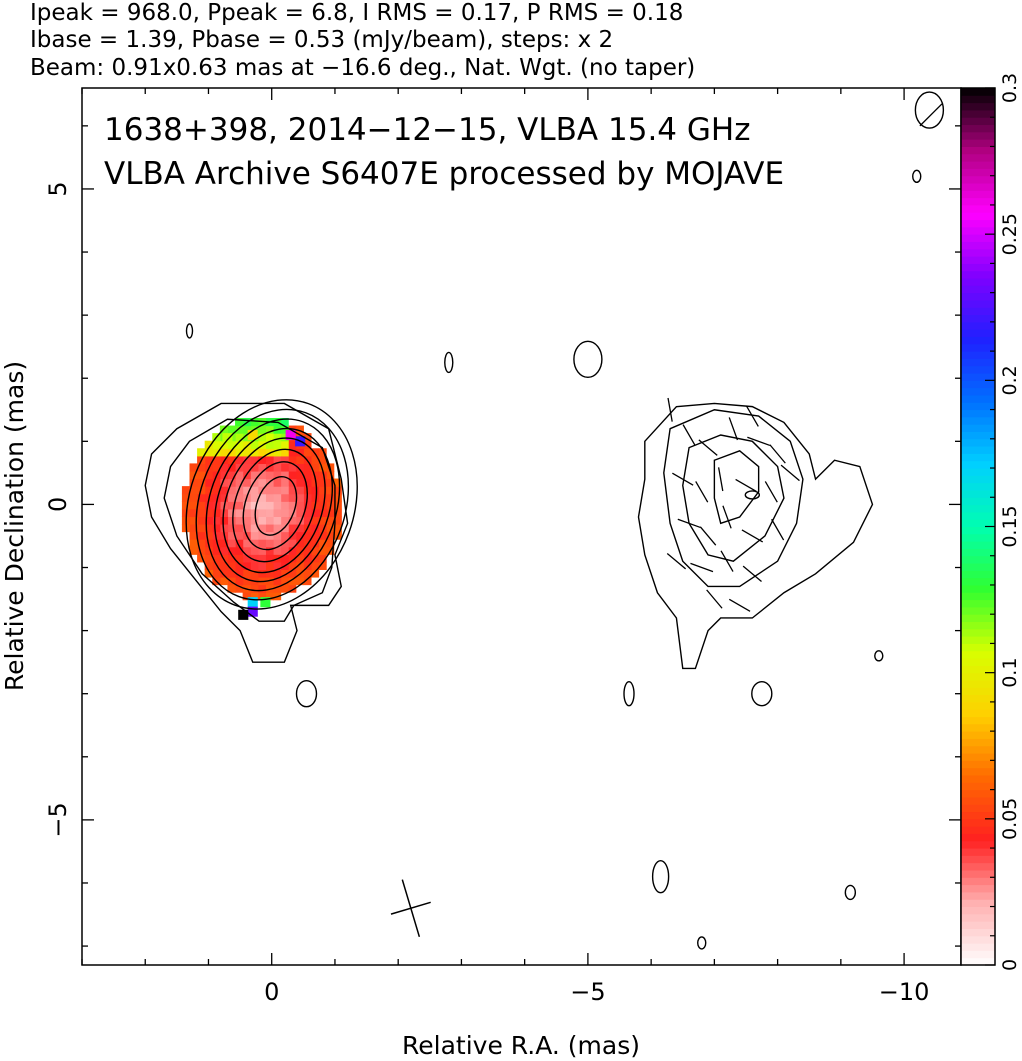  Describe the element at coordinates (904, 992) in the screenshot. I see `x-tick-label: −10` at that location.